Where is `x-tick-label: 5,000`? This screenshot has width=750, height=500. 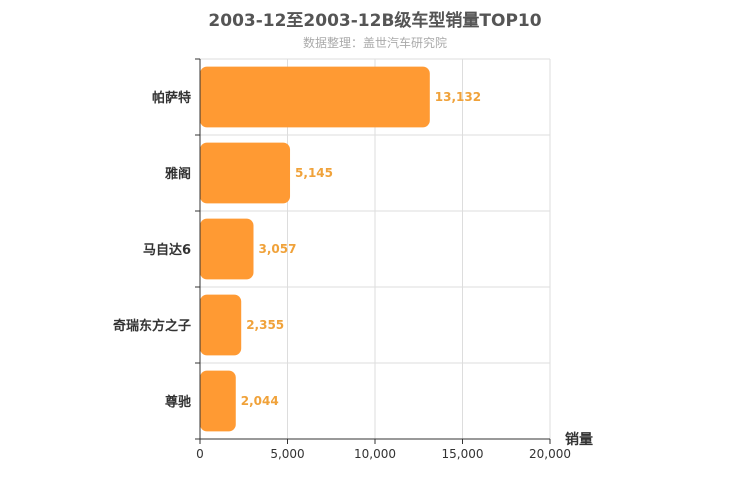 x-tick-label: 5,000 is located at coordinates (287, 454).